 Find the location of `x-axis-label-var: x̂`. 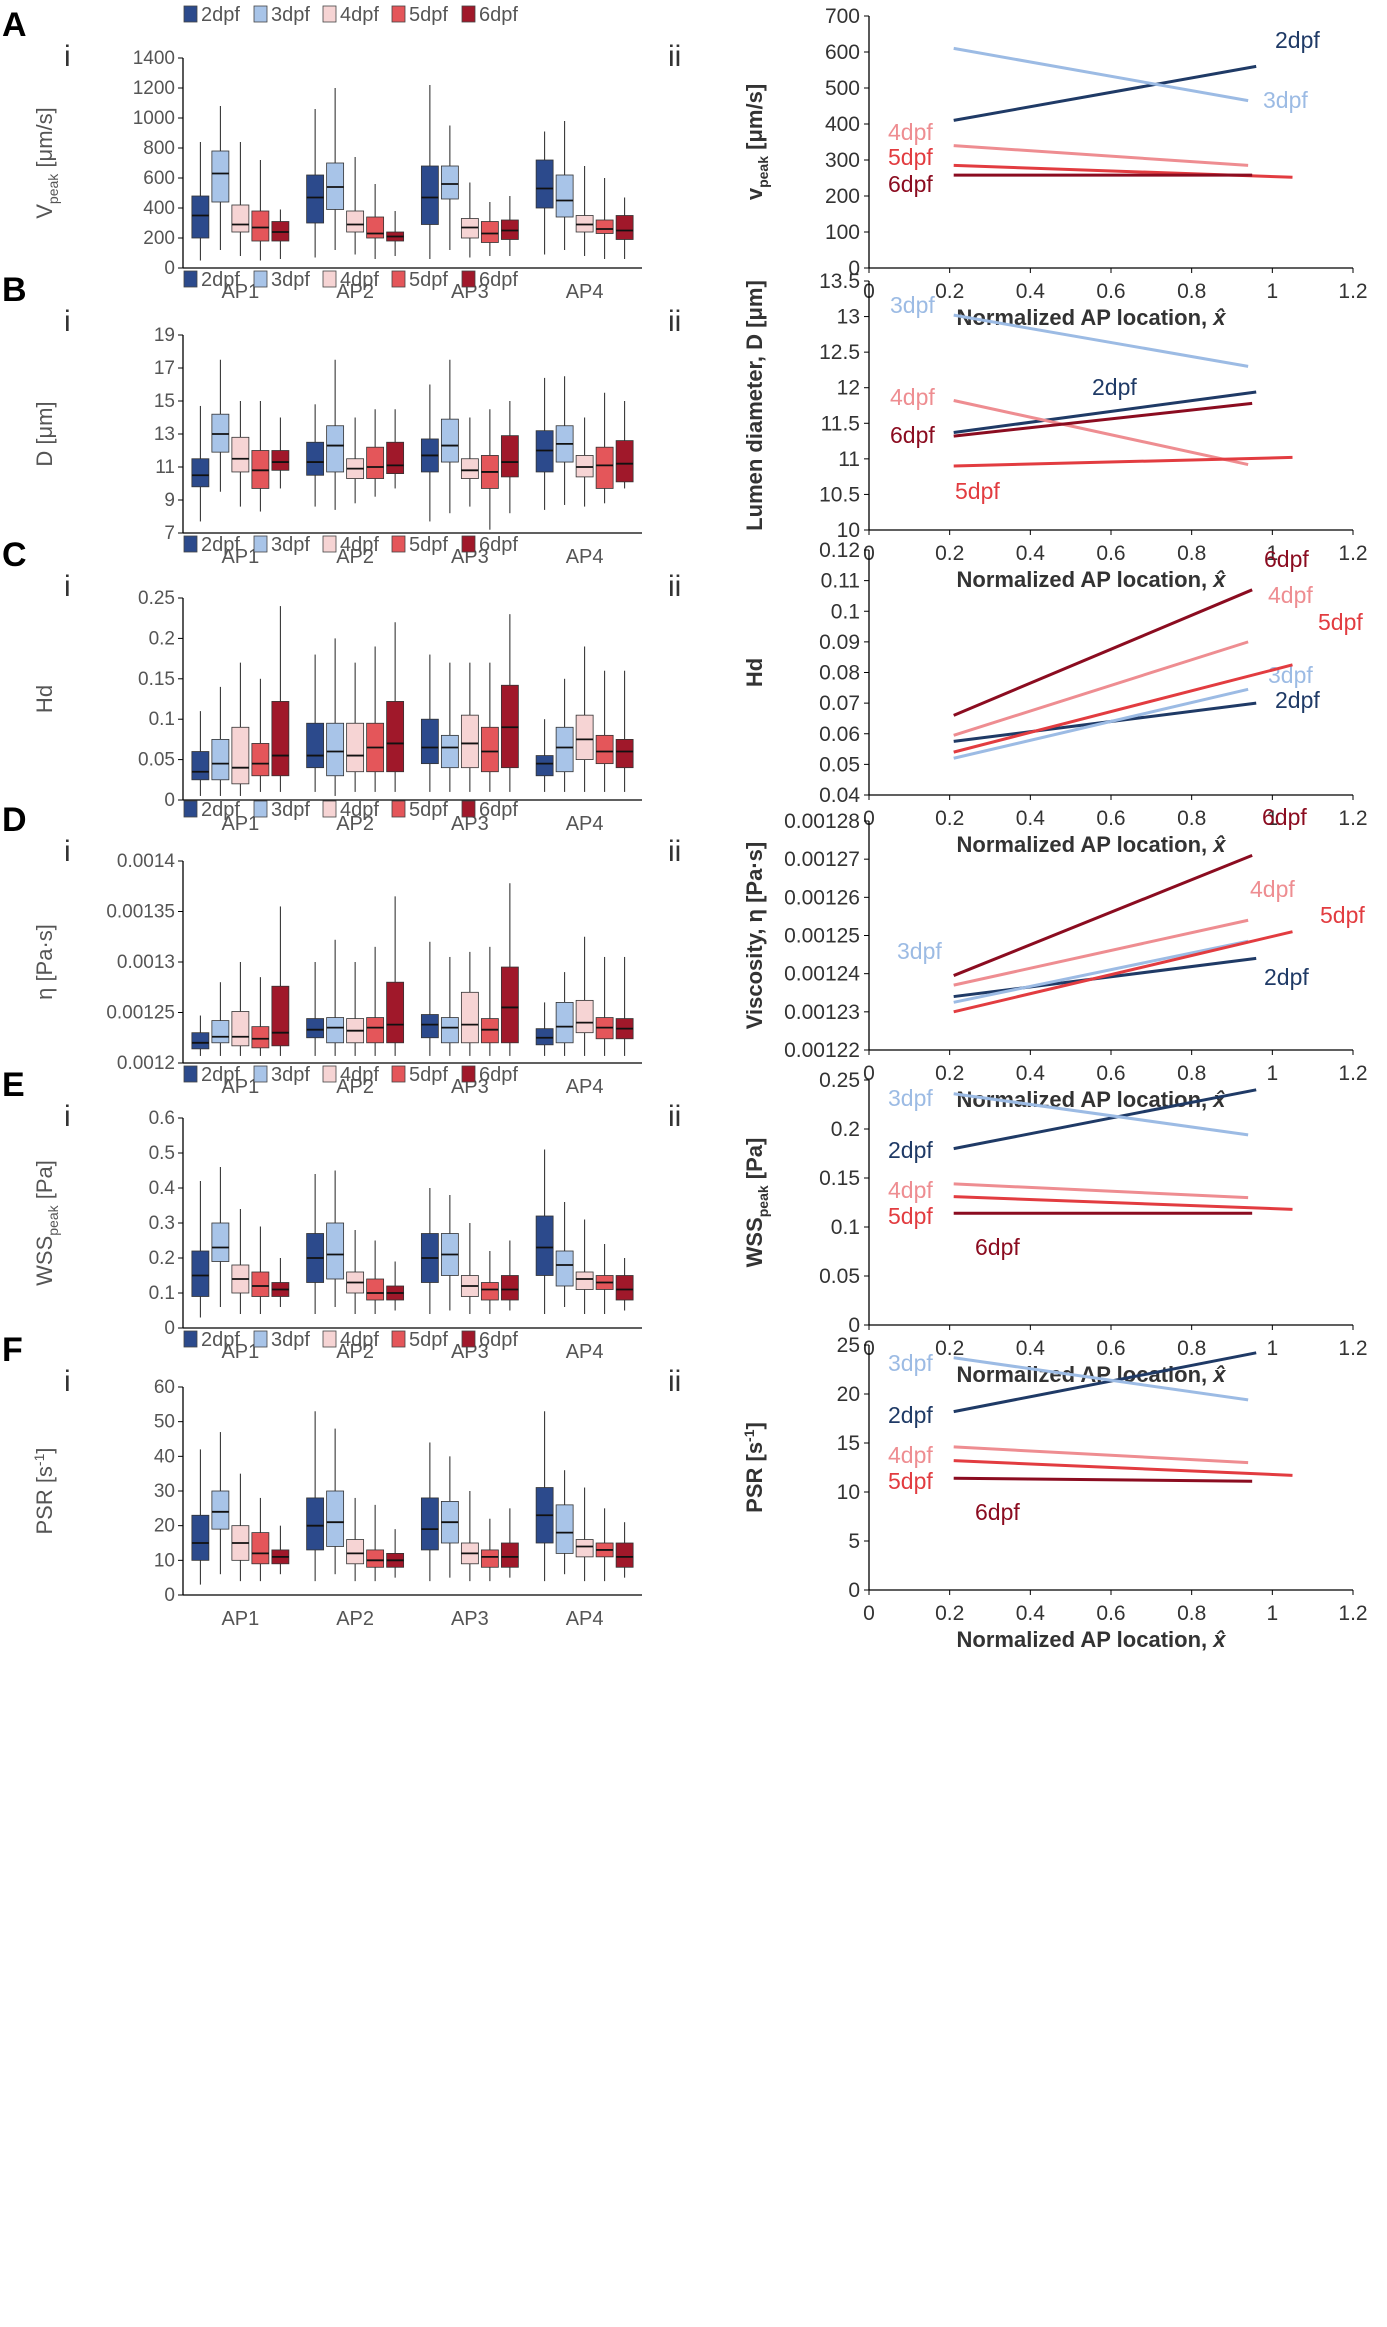

x-axis-label-var: x̂ is located at coordinates (1219, 844).